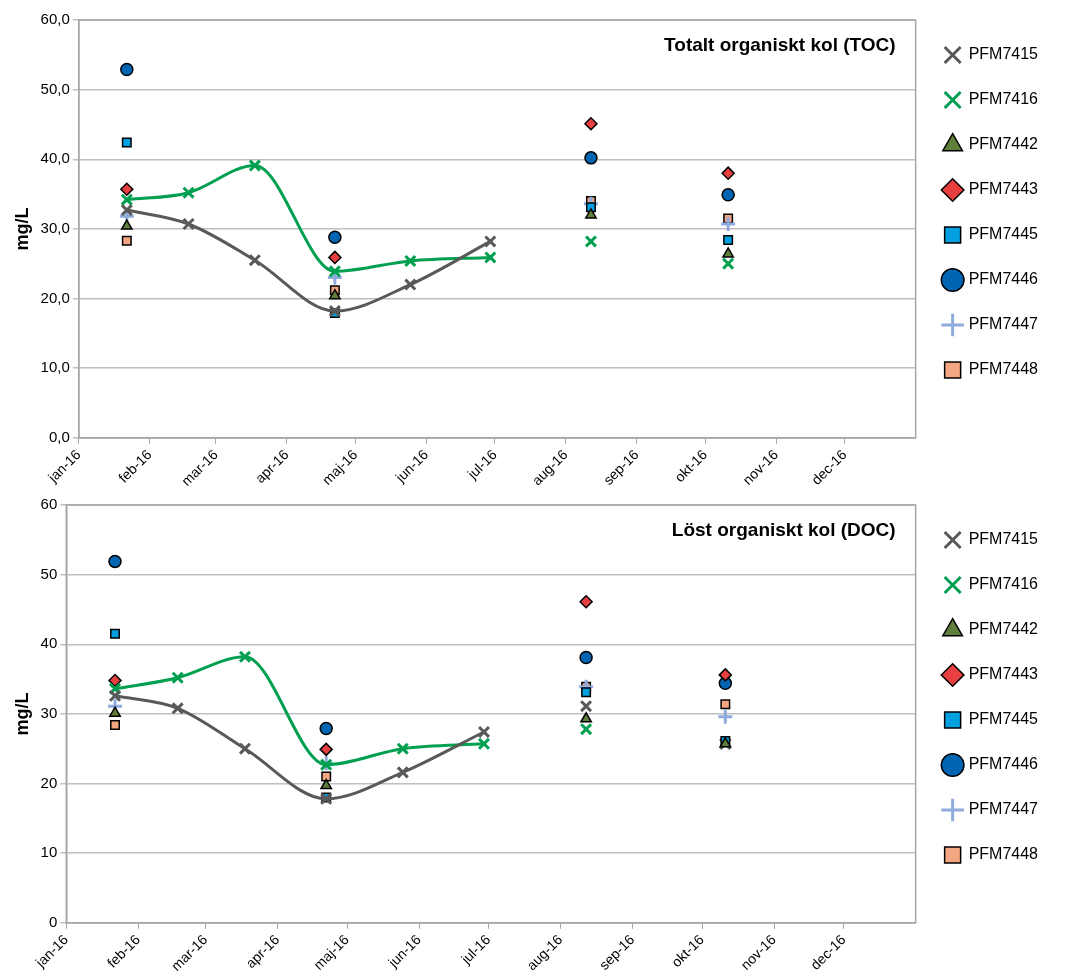 This screenshot has height=980, width=1072. What do you see at coordinates (49, 782) in the screenshot?
I see `y-tick-label: 20` at bounding box center [49, 782].